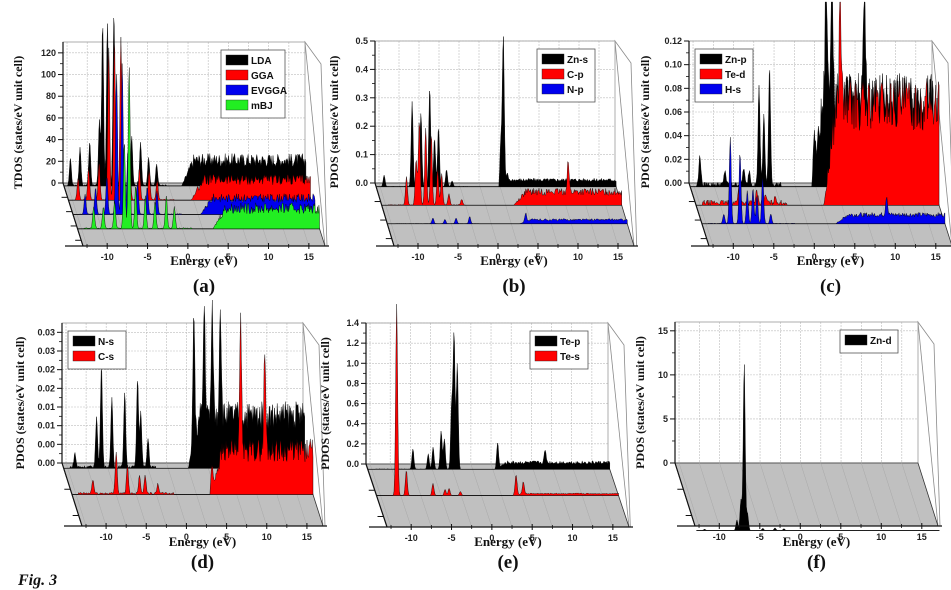 The height and width of the screenshot is (590, 951). What do you see at coordinates (559, 350) in the screenshot?
I see `legend: Te-p Te-s` at bounding box center [559, 350].